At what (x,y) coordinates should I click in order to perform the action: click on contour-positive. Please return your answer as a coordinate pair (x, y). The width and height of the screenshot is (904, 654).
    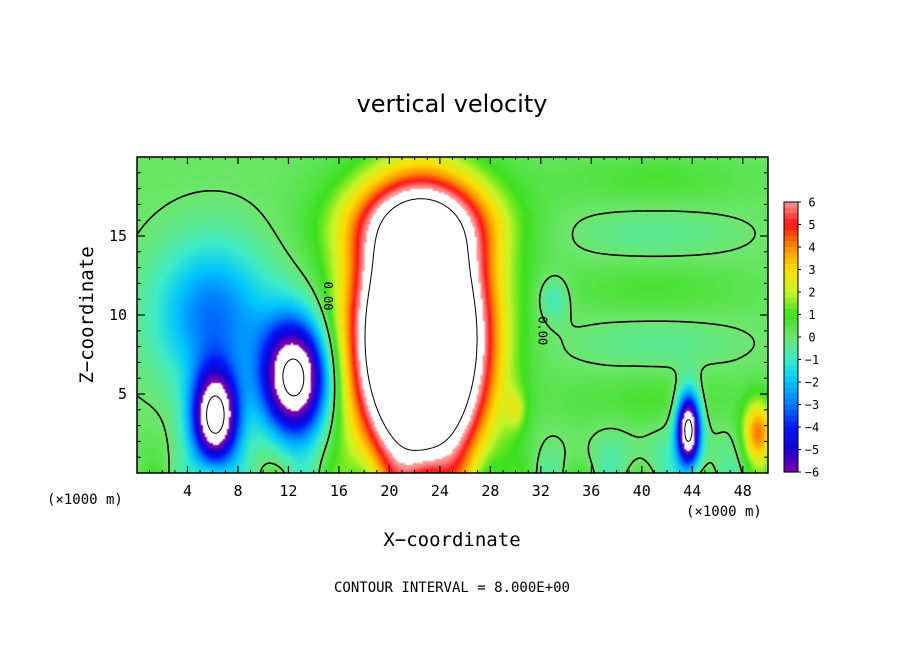
    Looking at the image, I should click on (421, 324).